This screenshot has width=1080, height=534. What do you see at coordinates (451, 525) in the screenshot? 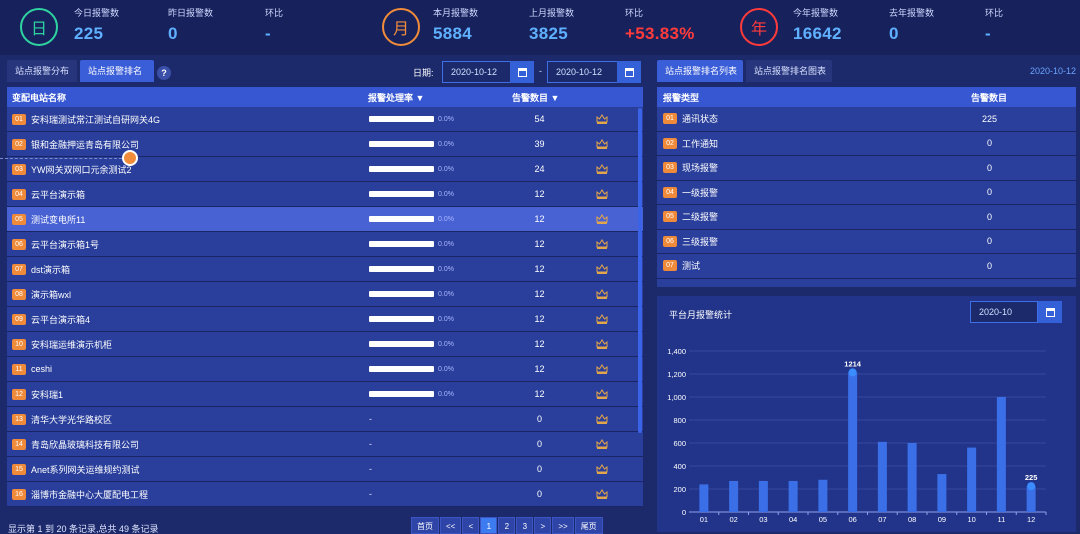
I see `pager-button: <<` at bounding box center [451, 525].